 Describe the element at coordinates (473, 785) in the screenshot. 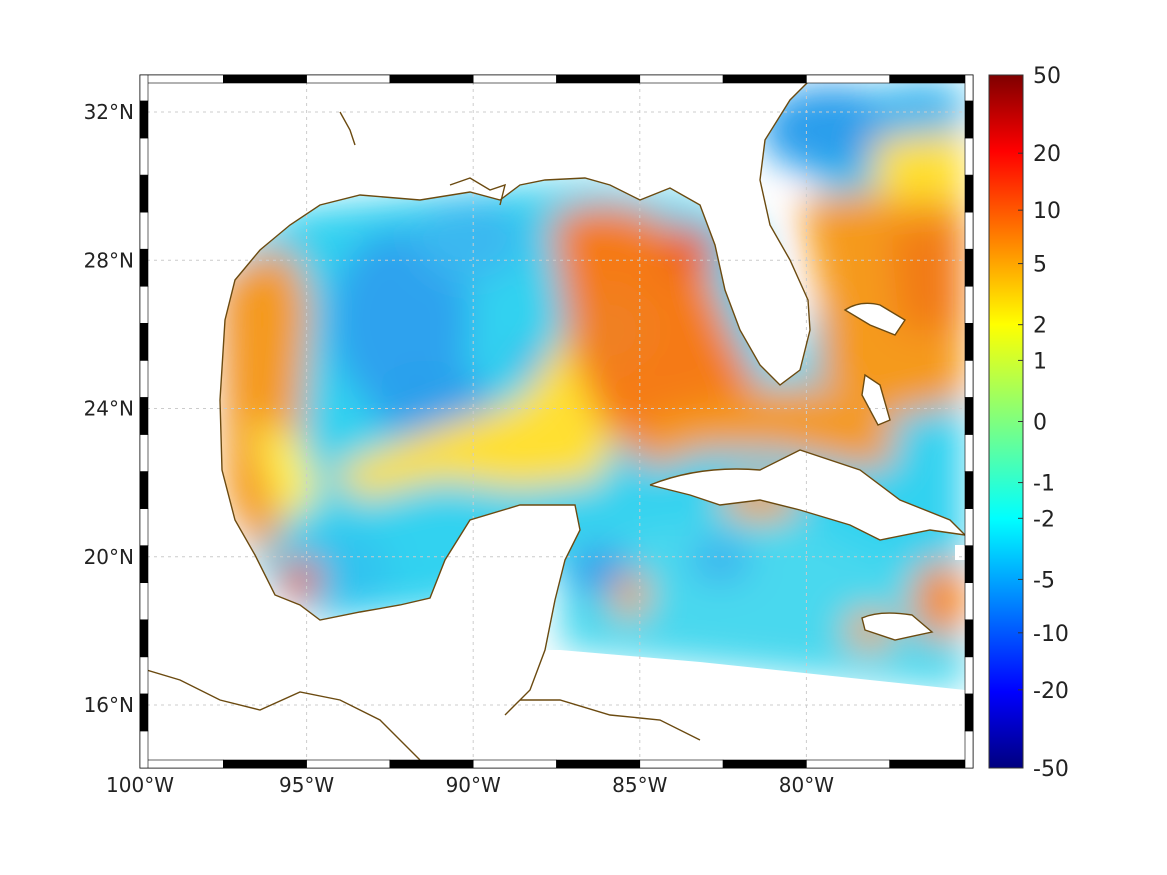

I see `x-tick-label: 90°W` at that location.